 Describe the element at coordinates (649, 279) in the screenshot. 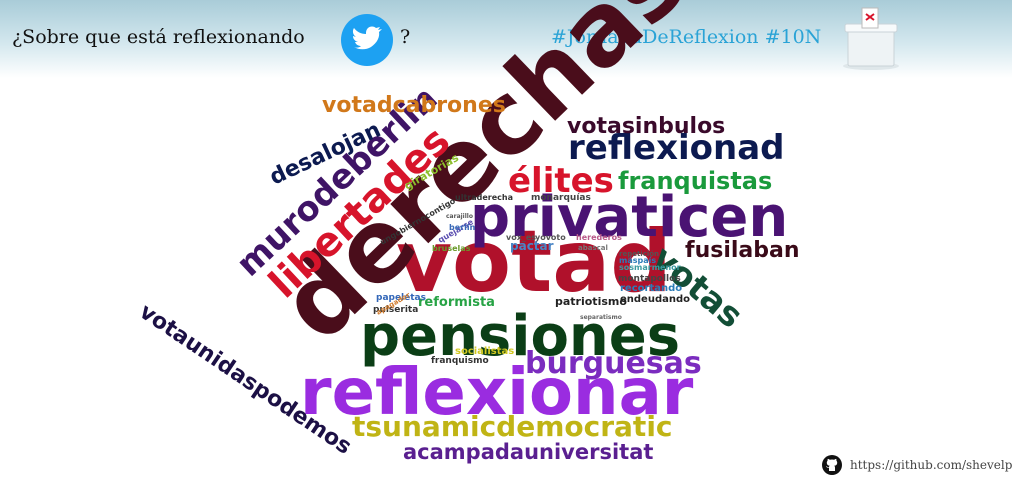

I see `cloud-word: montapollos` at that location.